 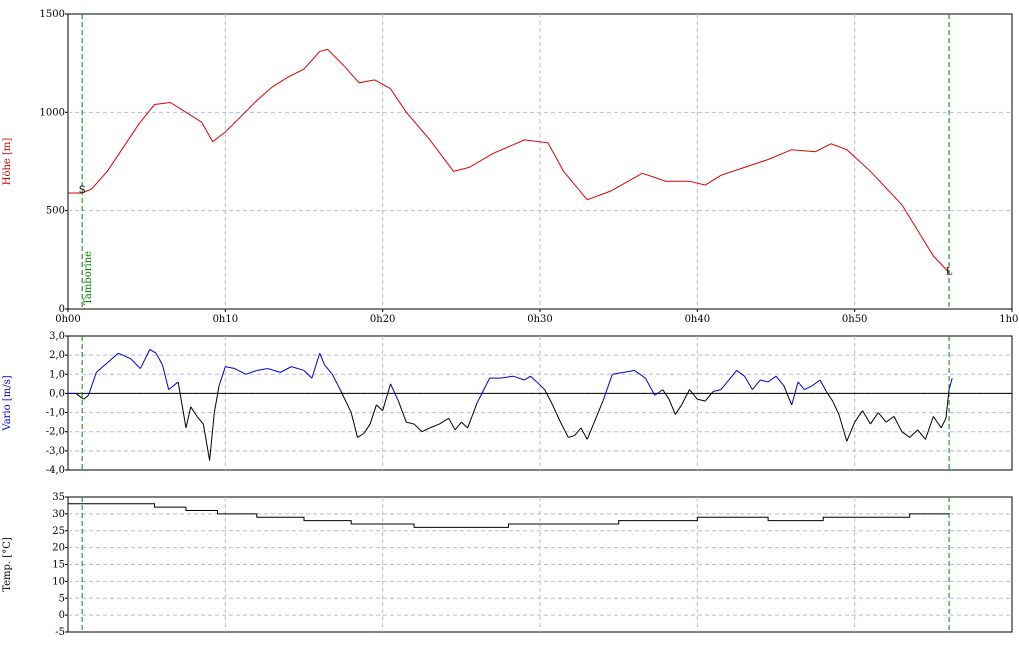 What do you see at coordinates (383, 319) in the screenshot?
I see `x-tick-label: 0h20` at bounding box center [383, 319].